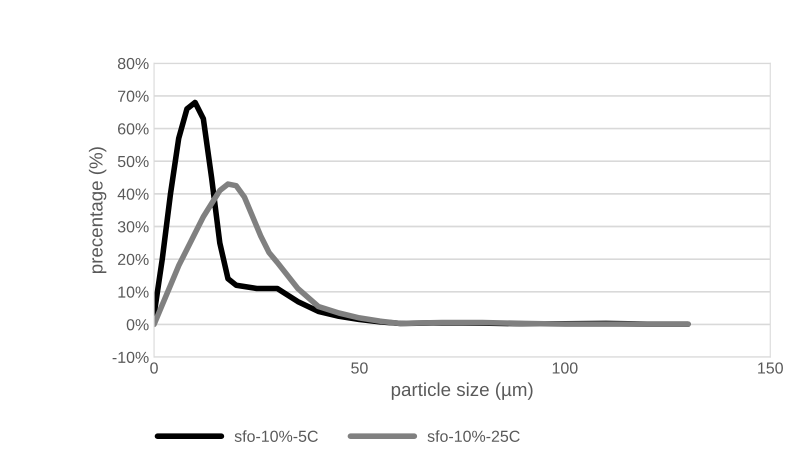 The height and width of the screenshot is (452, 790). I want to click on y-tick-label: 10%, so click(133, 292).